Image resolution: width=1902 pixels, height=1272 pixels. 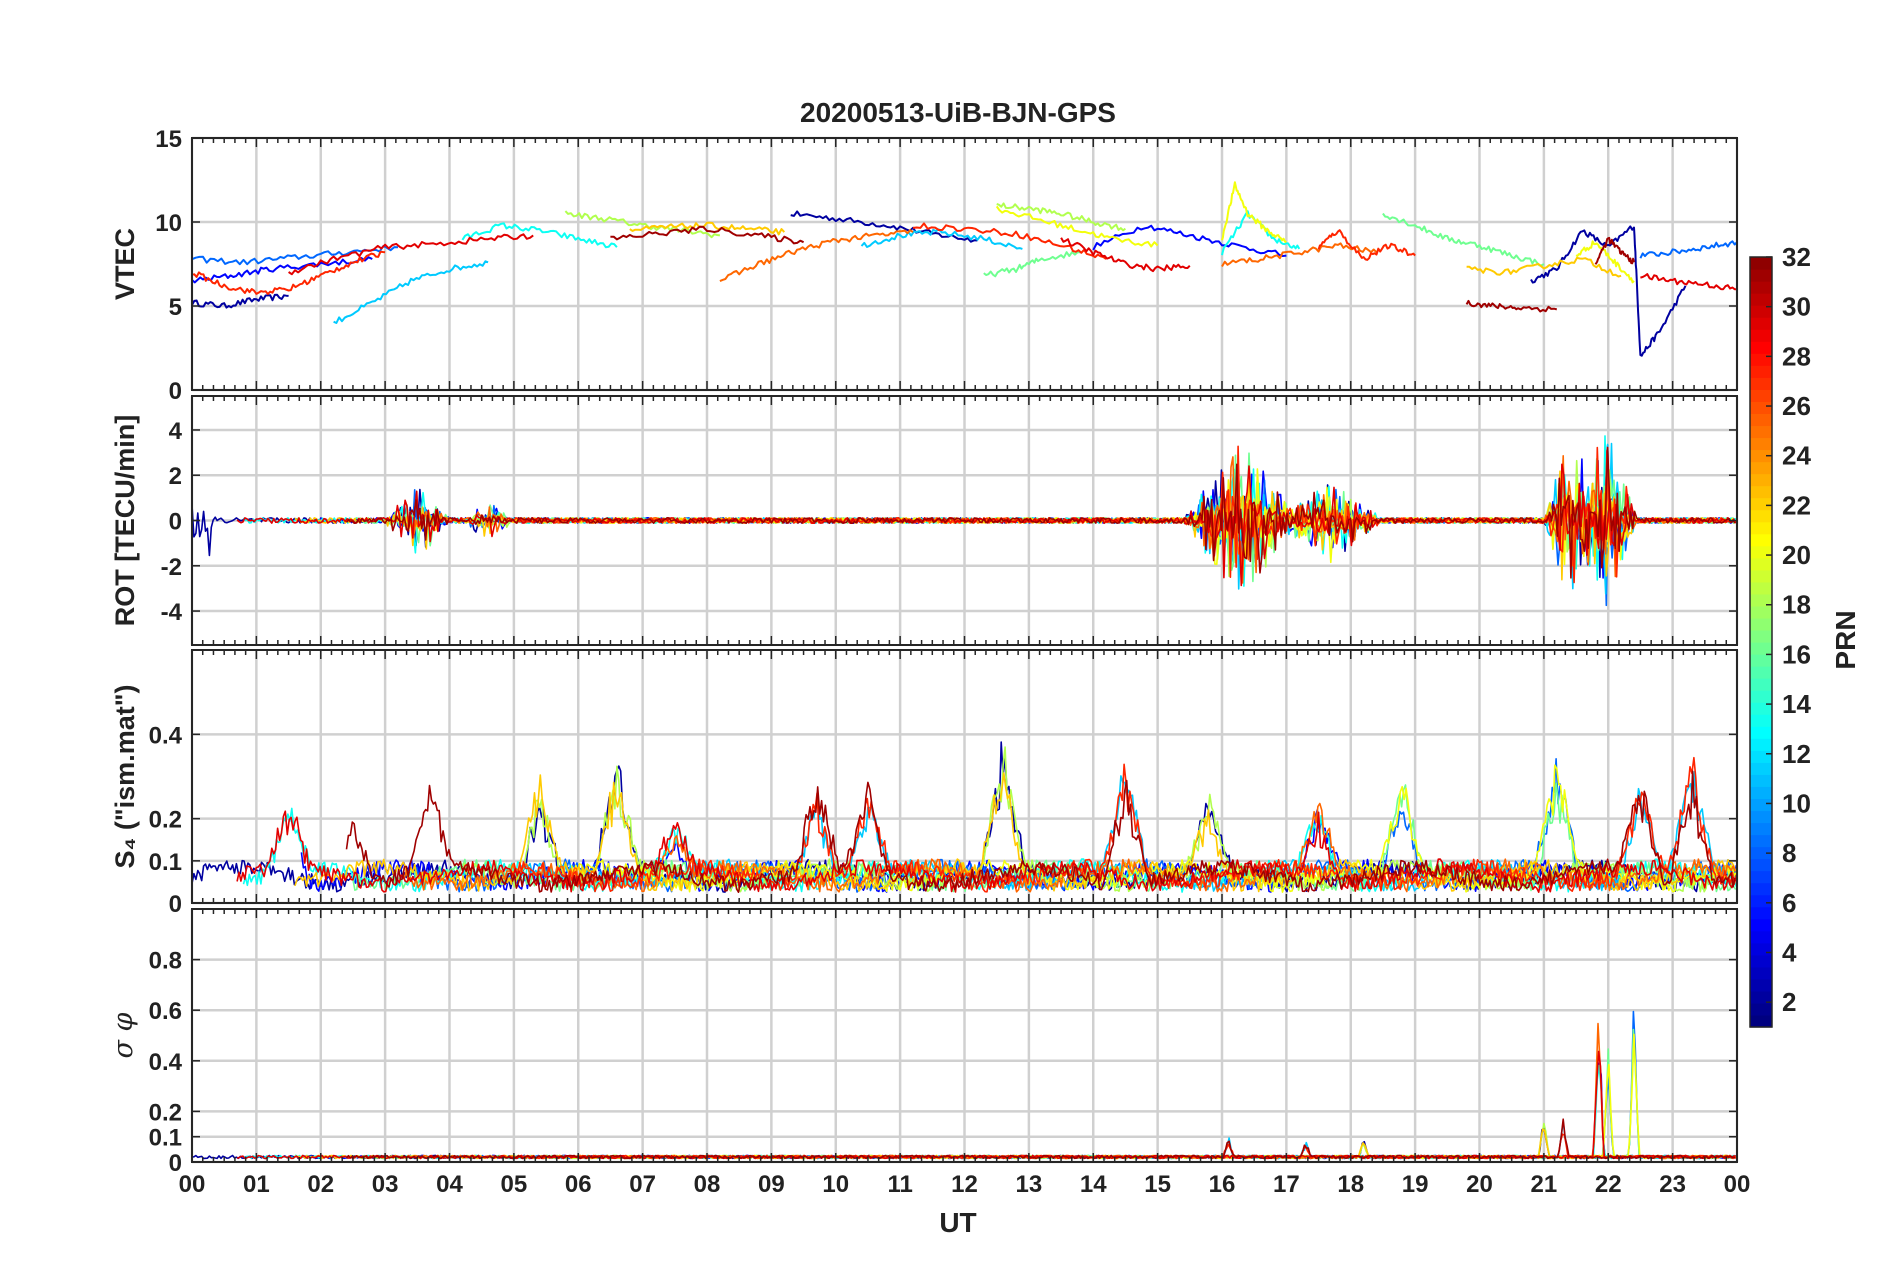 What do you see at coordinates (964, 521) in the screenshot?
I see `rot-lines` at bounding box center [964, 521].